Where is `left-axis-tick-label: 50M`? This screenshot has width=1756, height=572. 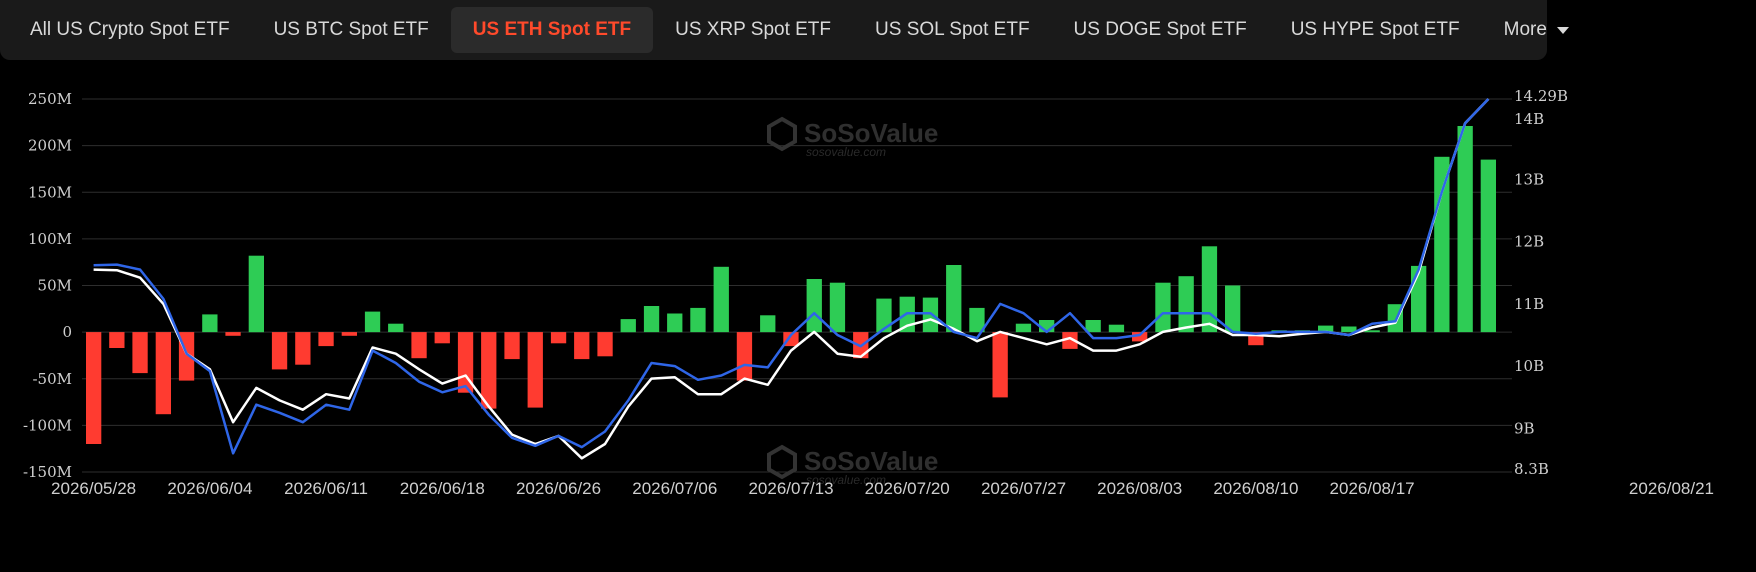 left-axis-tick-label: 50M is located at coordinates (55, 286).